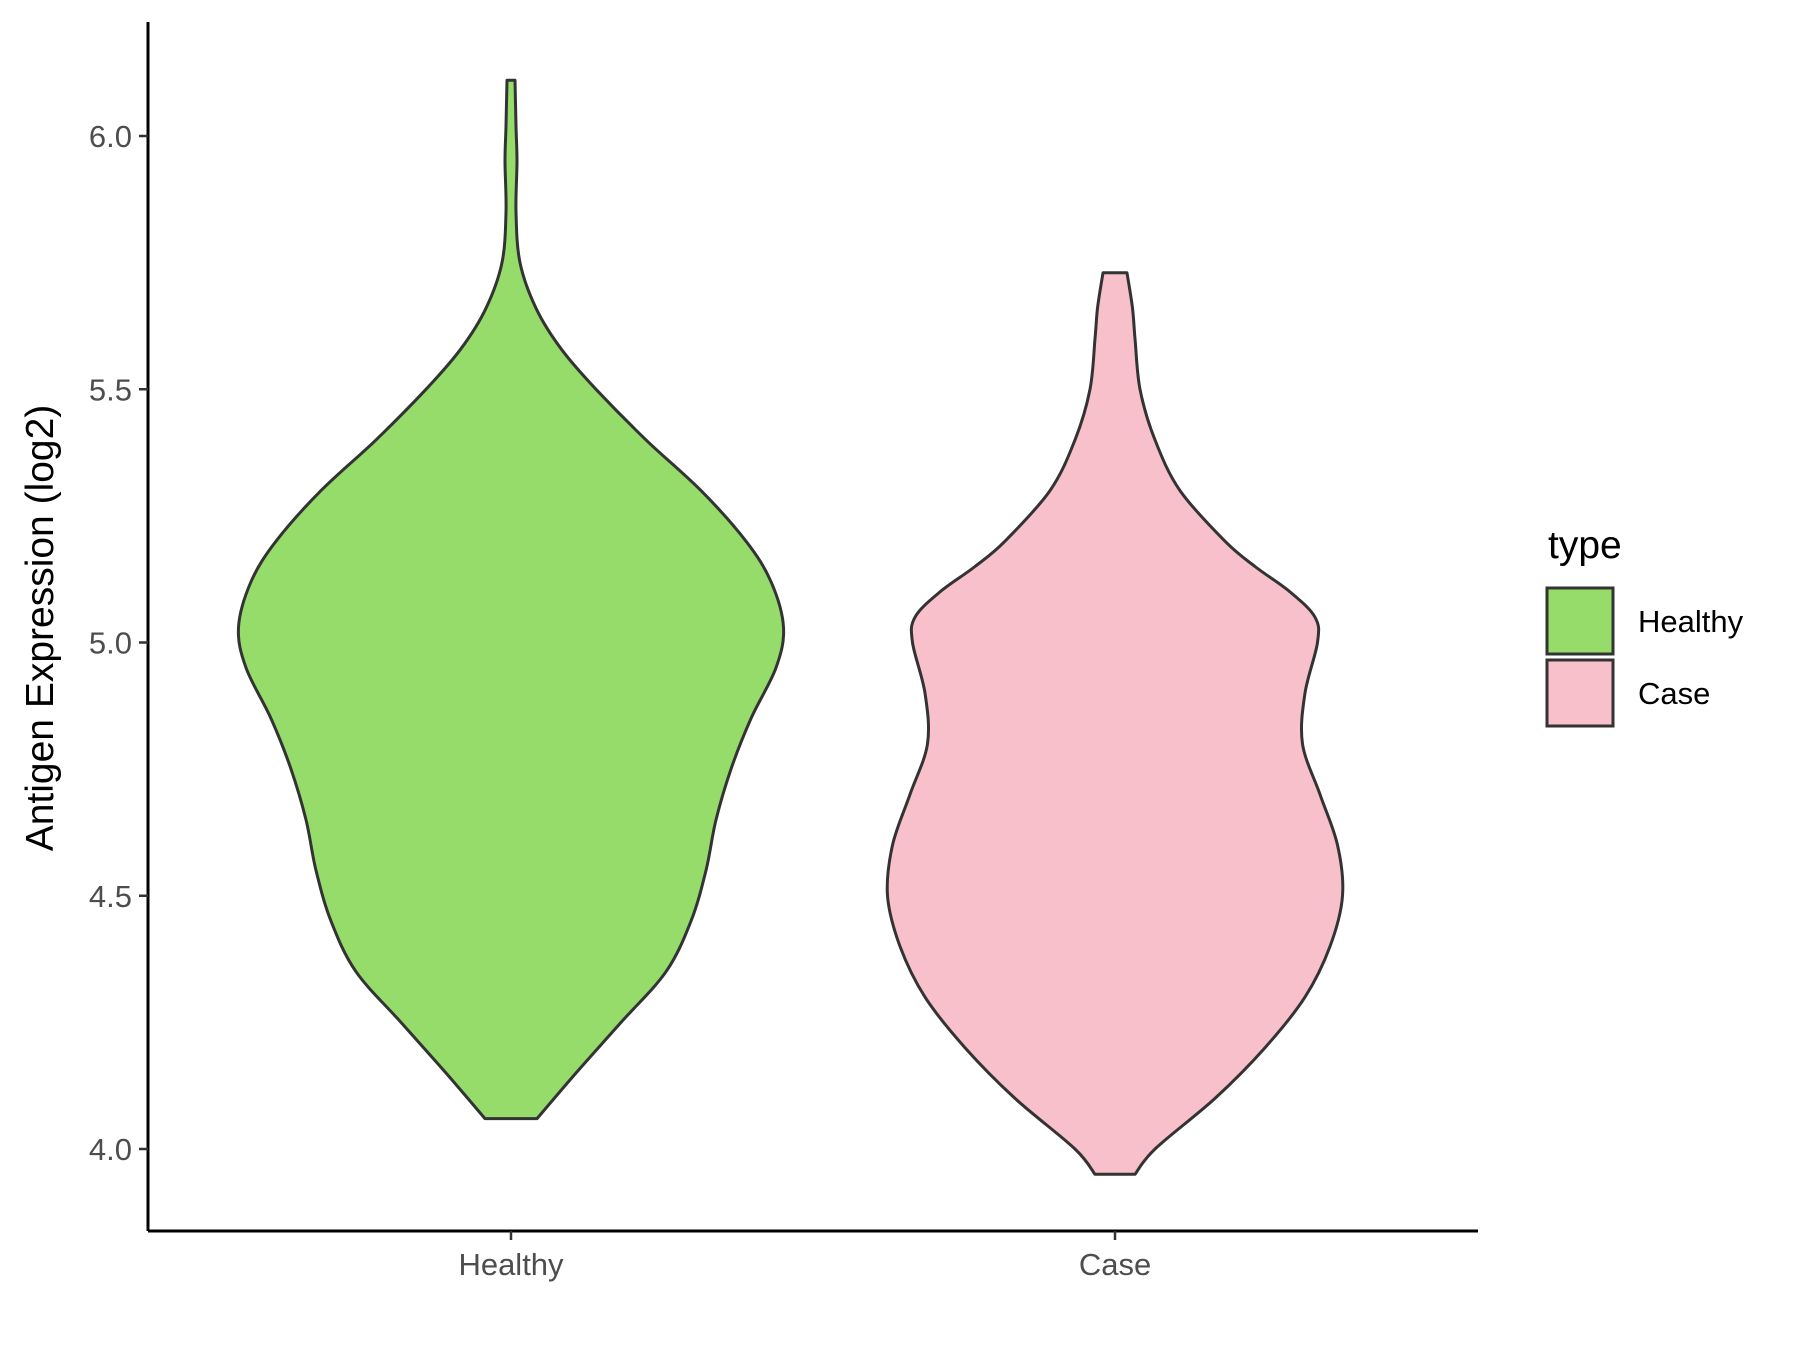  Describe the element at coordinates (110, 643) in the screenshot. I see `y-tick-label: 5.0` at that location.